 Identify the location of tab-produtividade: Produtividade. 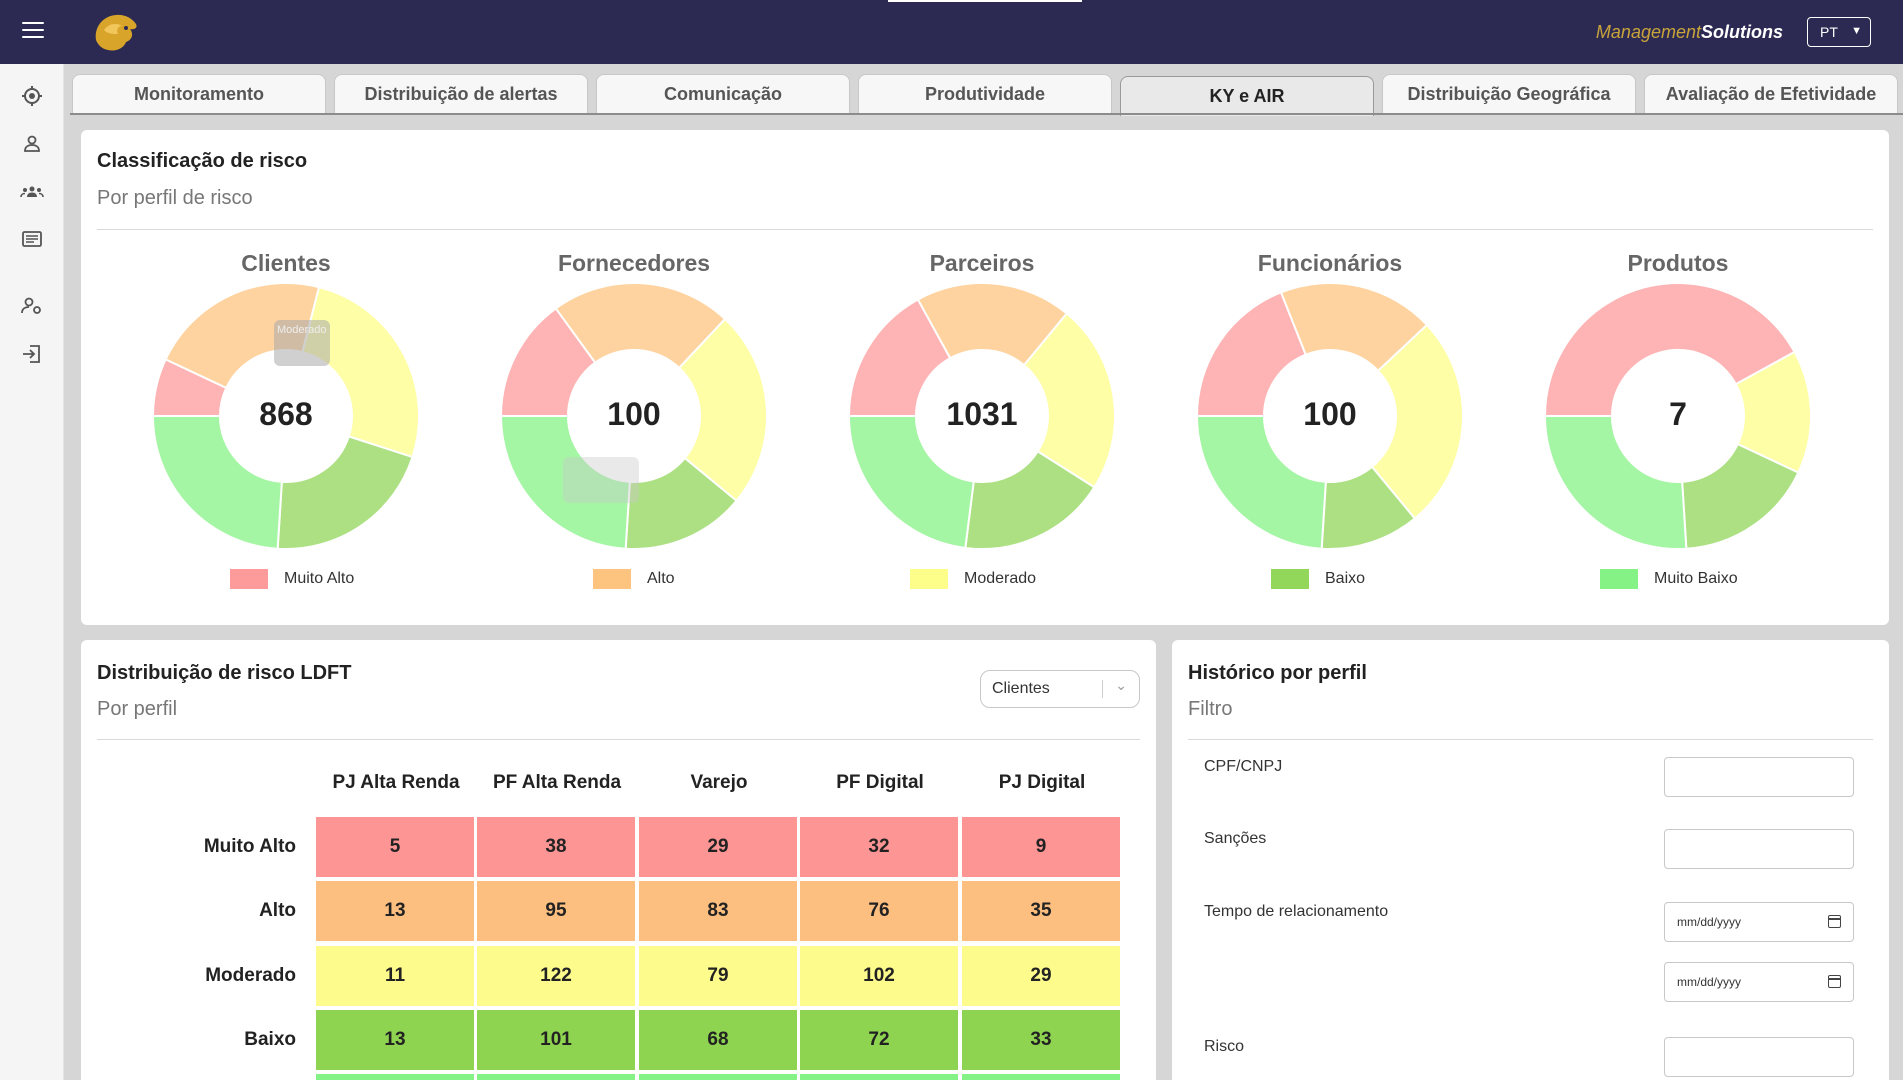
(985, 94).